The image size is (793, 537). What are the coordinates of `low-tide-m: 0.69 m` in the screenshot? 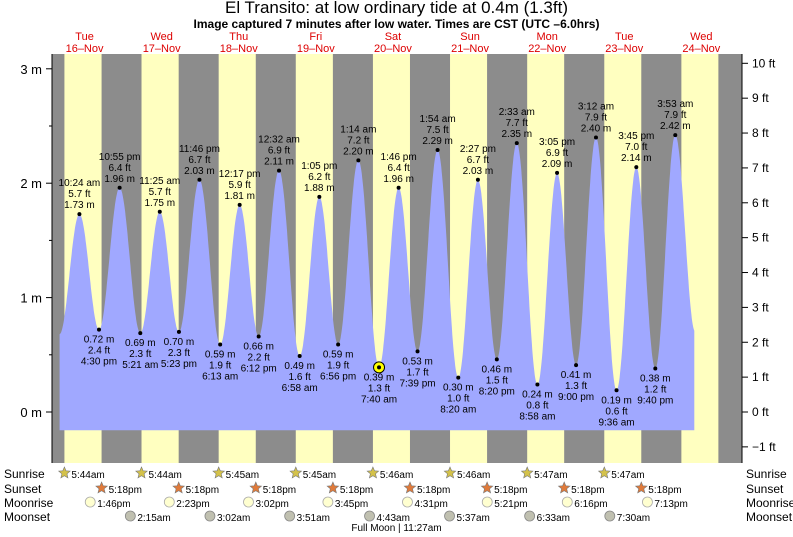 It's located at (140, 343).